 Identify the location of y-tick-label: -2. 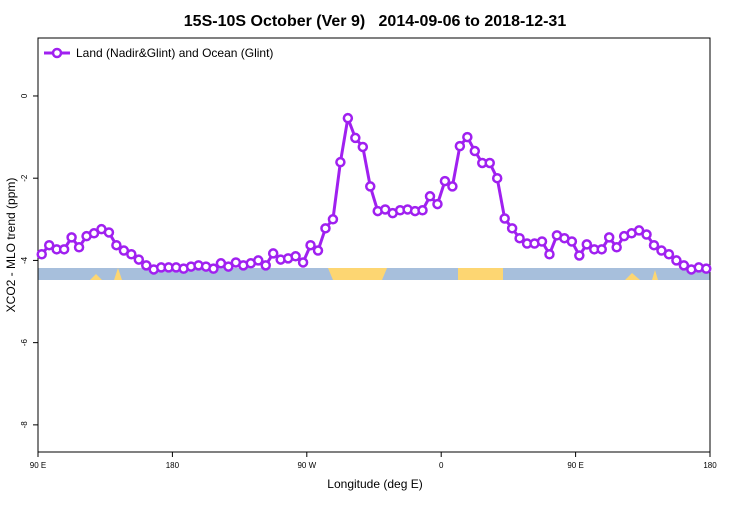
(24, 178).